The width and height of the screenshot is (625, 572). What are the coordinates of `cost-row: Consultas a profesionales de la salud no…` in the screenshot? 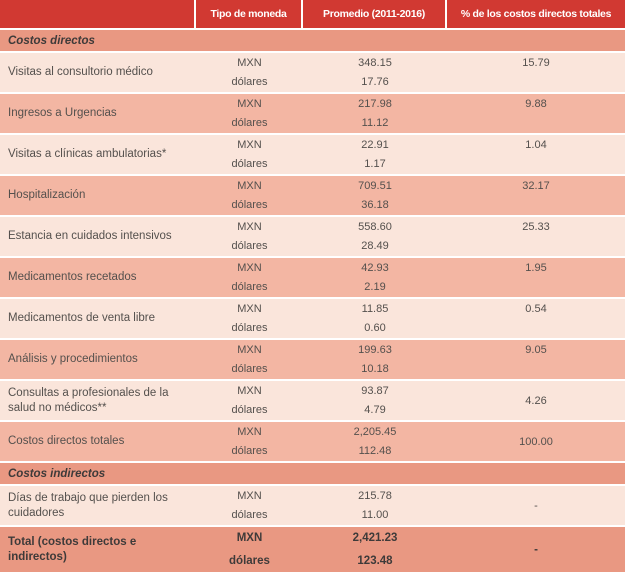 It's located at (312, 400).